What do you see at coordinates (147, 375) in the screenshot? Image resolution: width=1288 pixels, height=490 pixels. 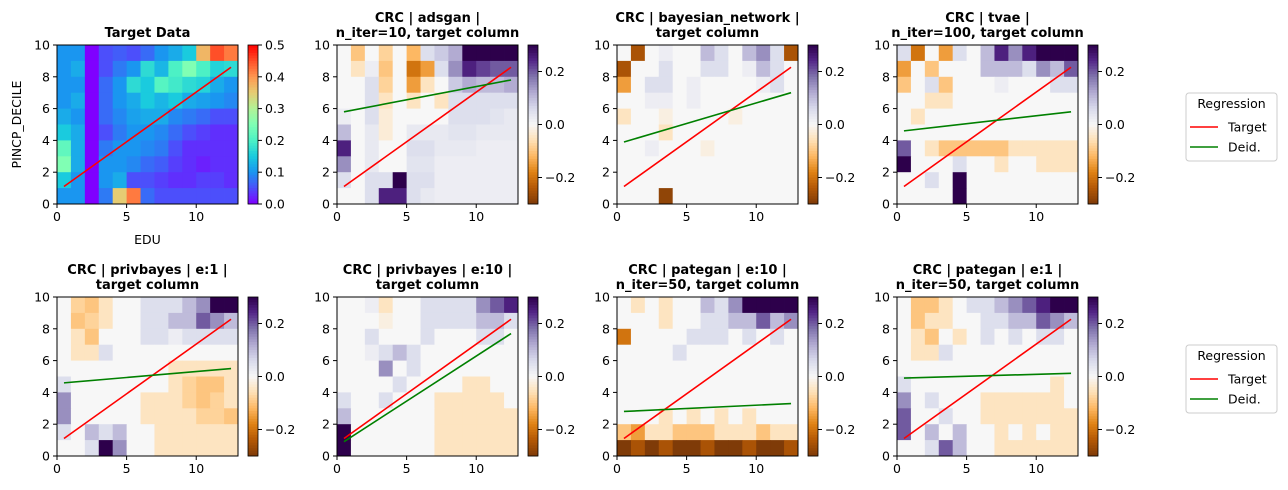 I see `regression-line-deid` at bounding box center [147, 375].